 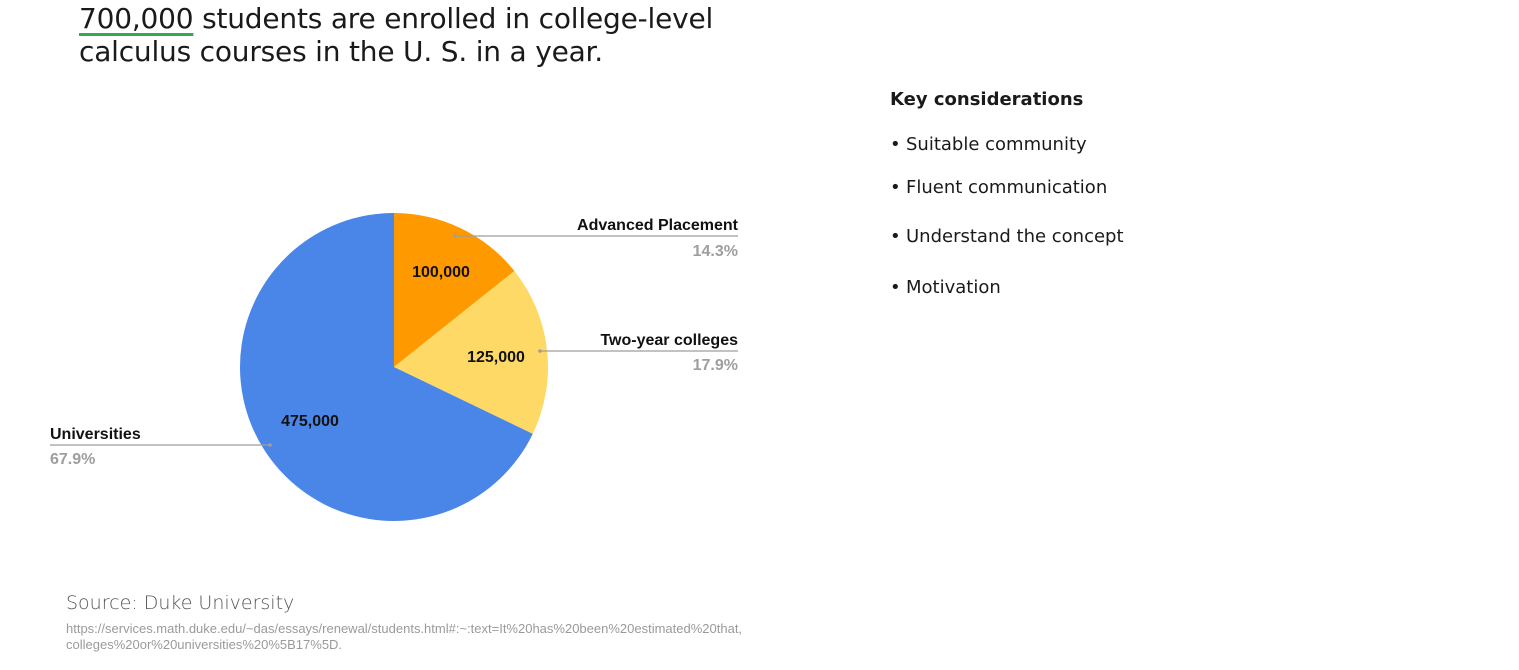 What do you see at coordinates (441, 272) in the screenshot?
I see `slice-value-label: 100,000` at bounding box center [441, 272].